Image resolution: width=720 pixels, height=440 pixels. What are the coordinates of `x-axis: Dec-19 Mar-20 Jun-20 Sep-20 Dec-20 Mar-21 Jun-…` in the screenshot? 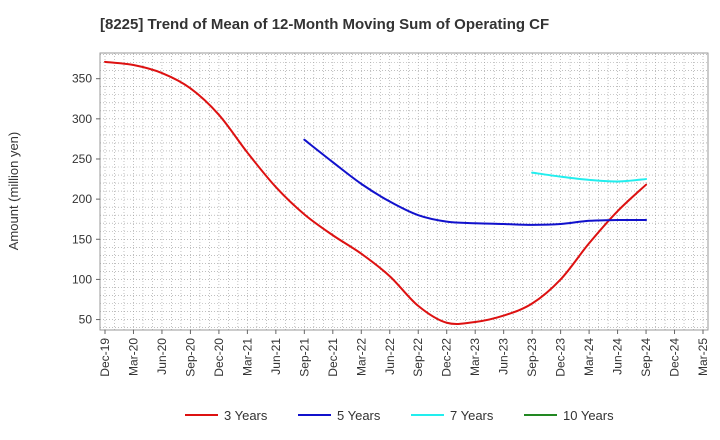 It's located at (404, 353).